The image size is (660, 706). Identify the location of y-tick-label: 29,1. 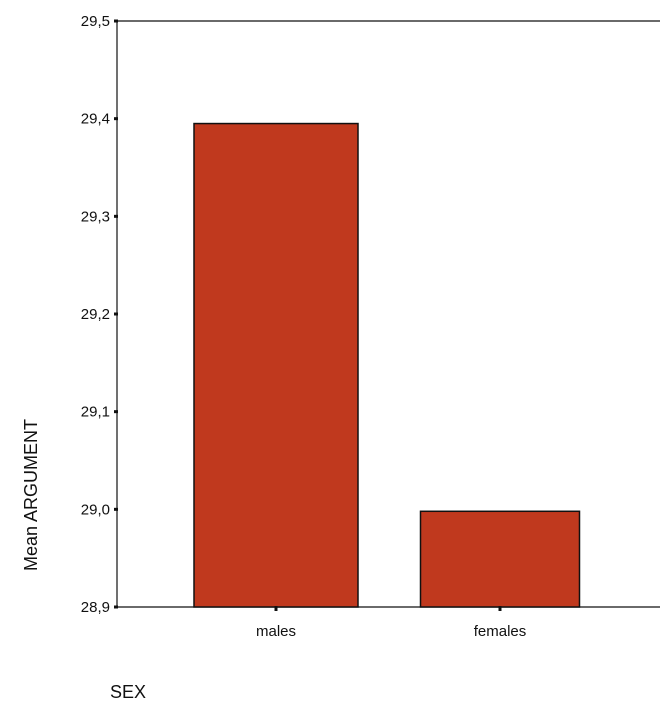
(95, 412).